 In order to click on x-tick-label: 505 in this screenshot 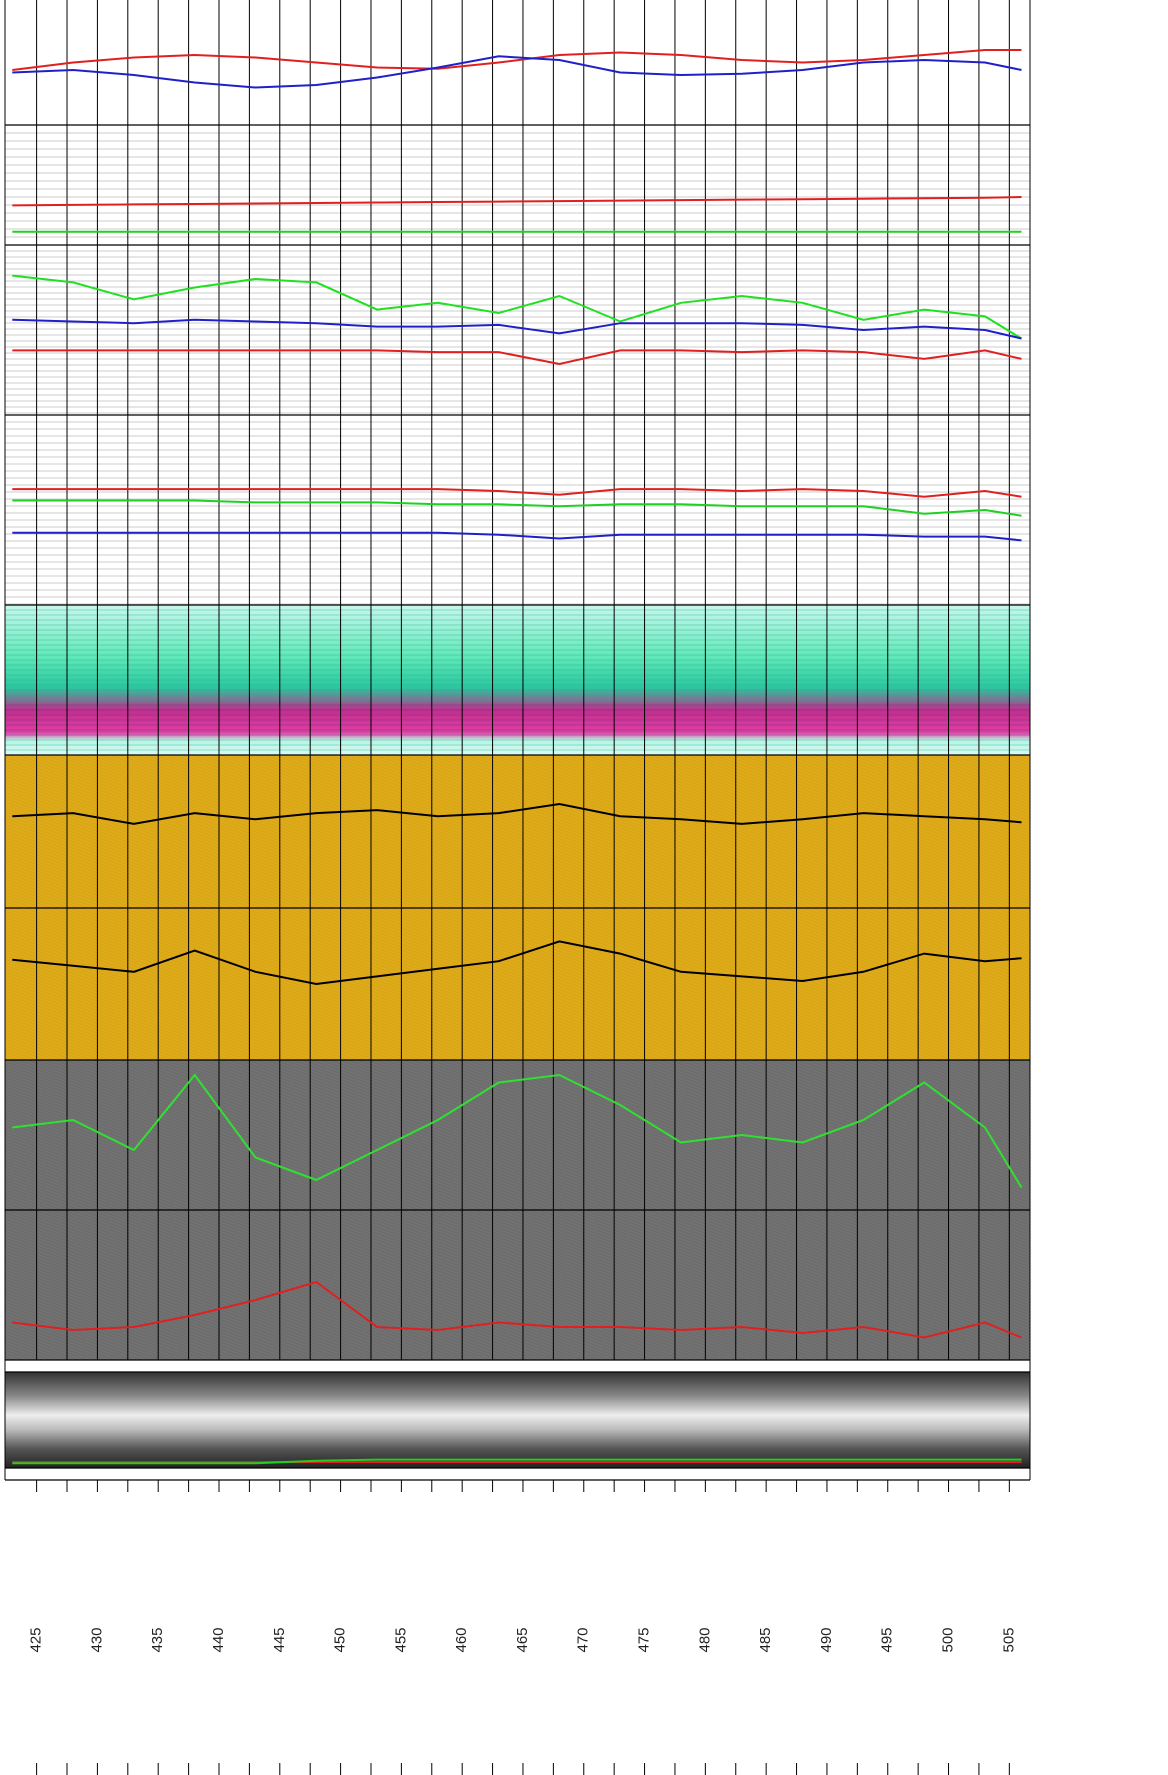, I will do `click(1008, 1639)`.